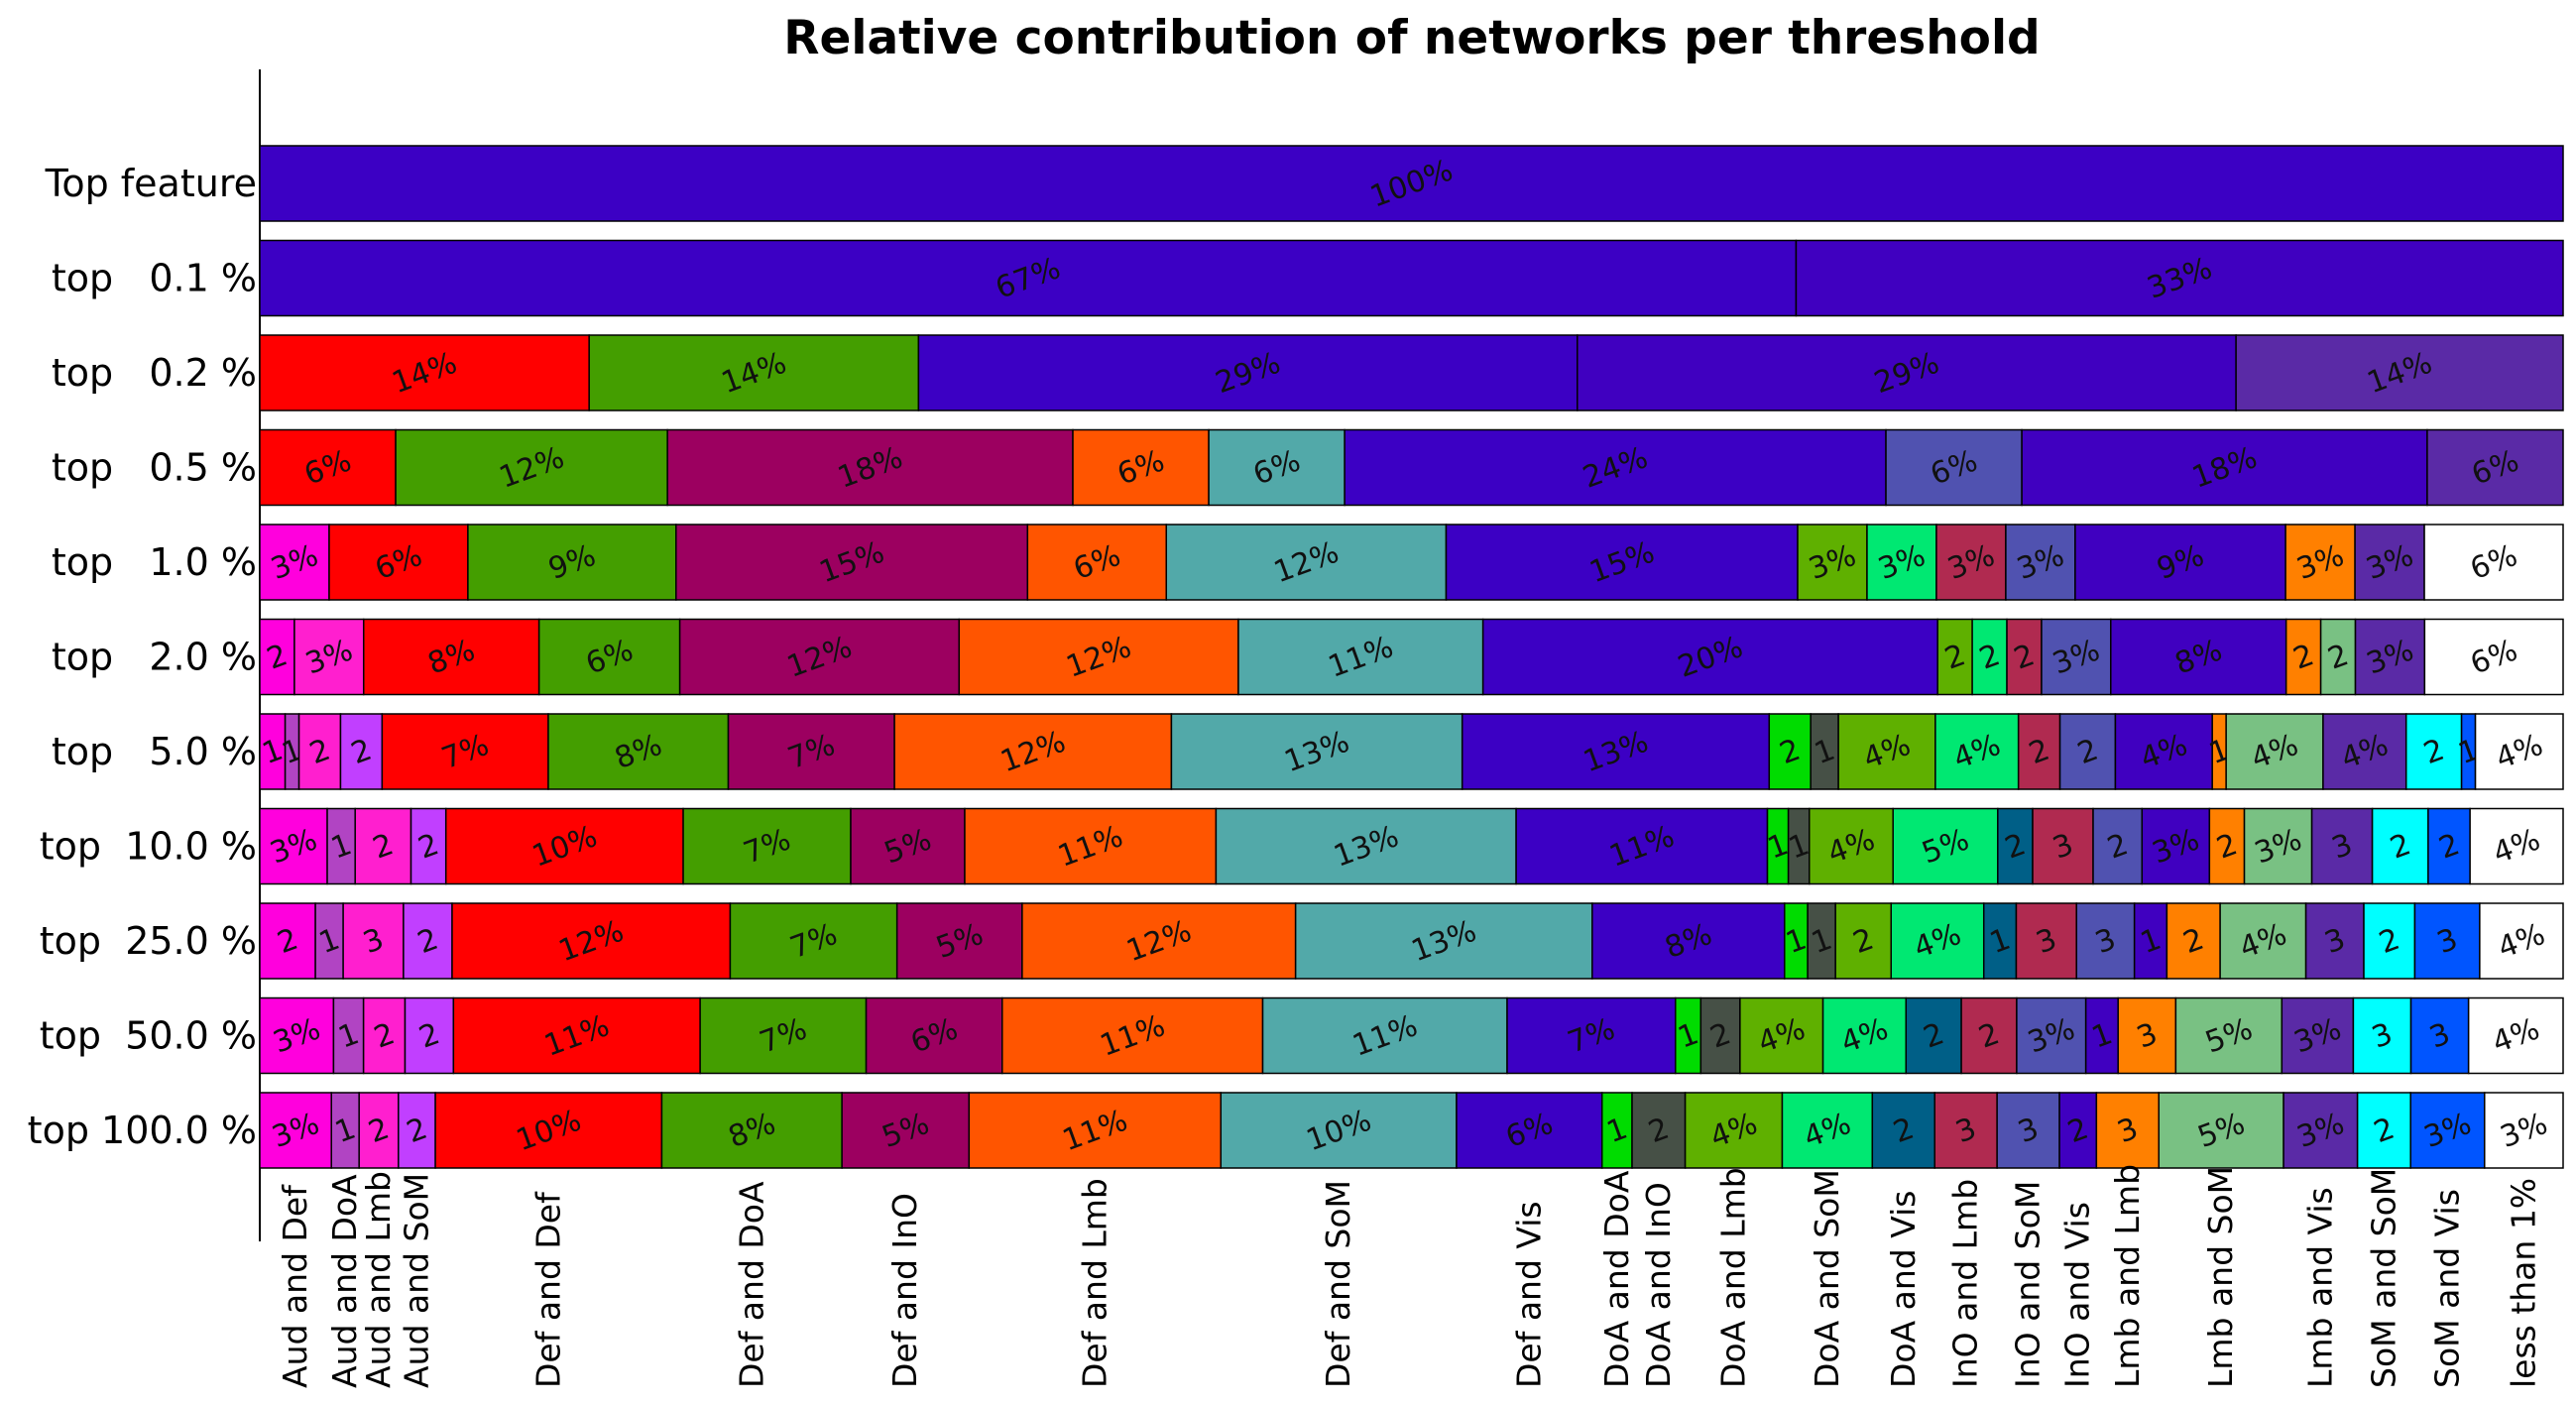 This screenshot has height=1405, width=2576. I want to click on x-category-label: Def and InO, so click(905, 1290).